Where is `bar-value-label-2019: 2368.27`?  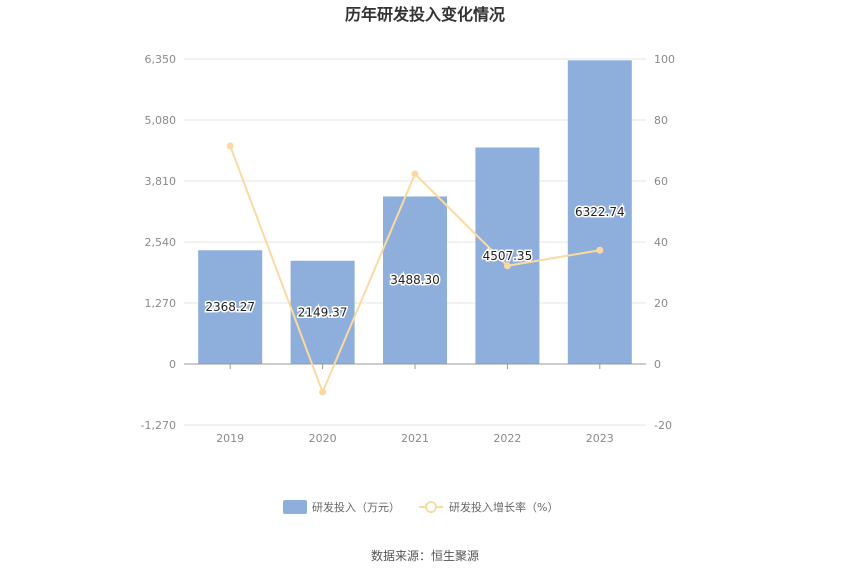 bar-value-label-2019: 2368.27 is located at coordinates (230, 307).